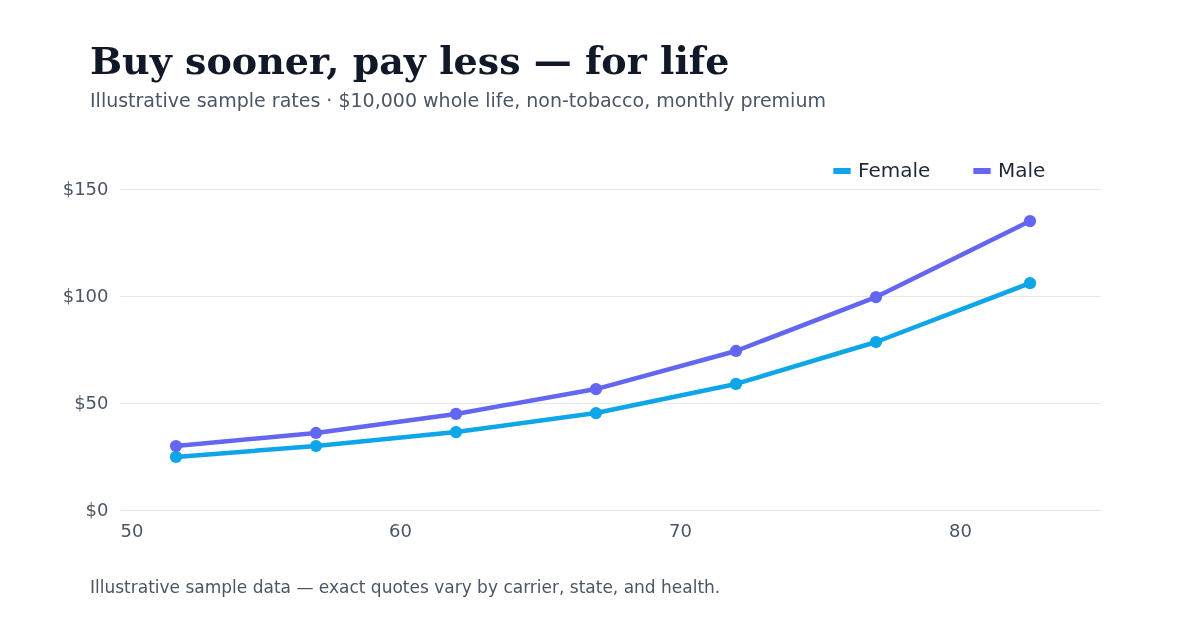  What do you see at coordinates (91, 402) in the screenshot?
I see `y-tick-label: $50` at bounding box center [91, 402].